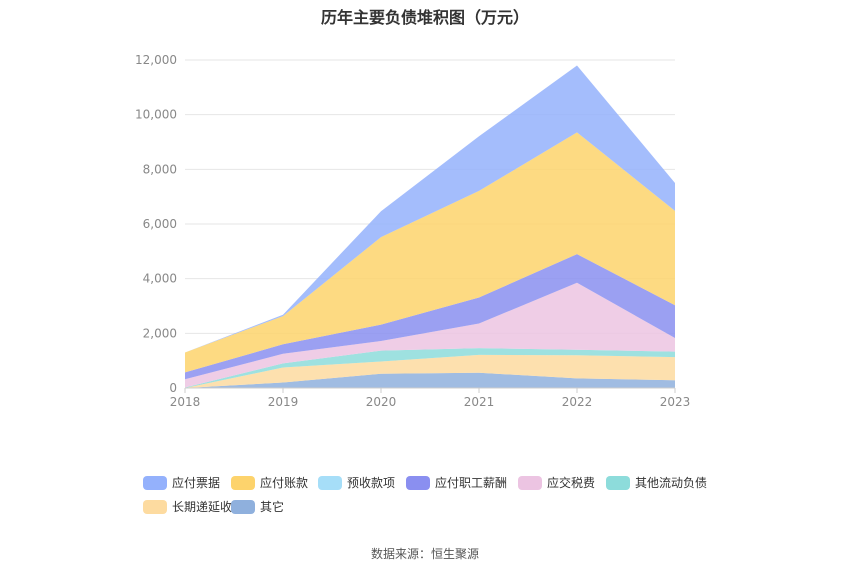  I want to click on legend-label: 长期递延收益, so click(208, 507).